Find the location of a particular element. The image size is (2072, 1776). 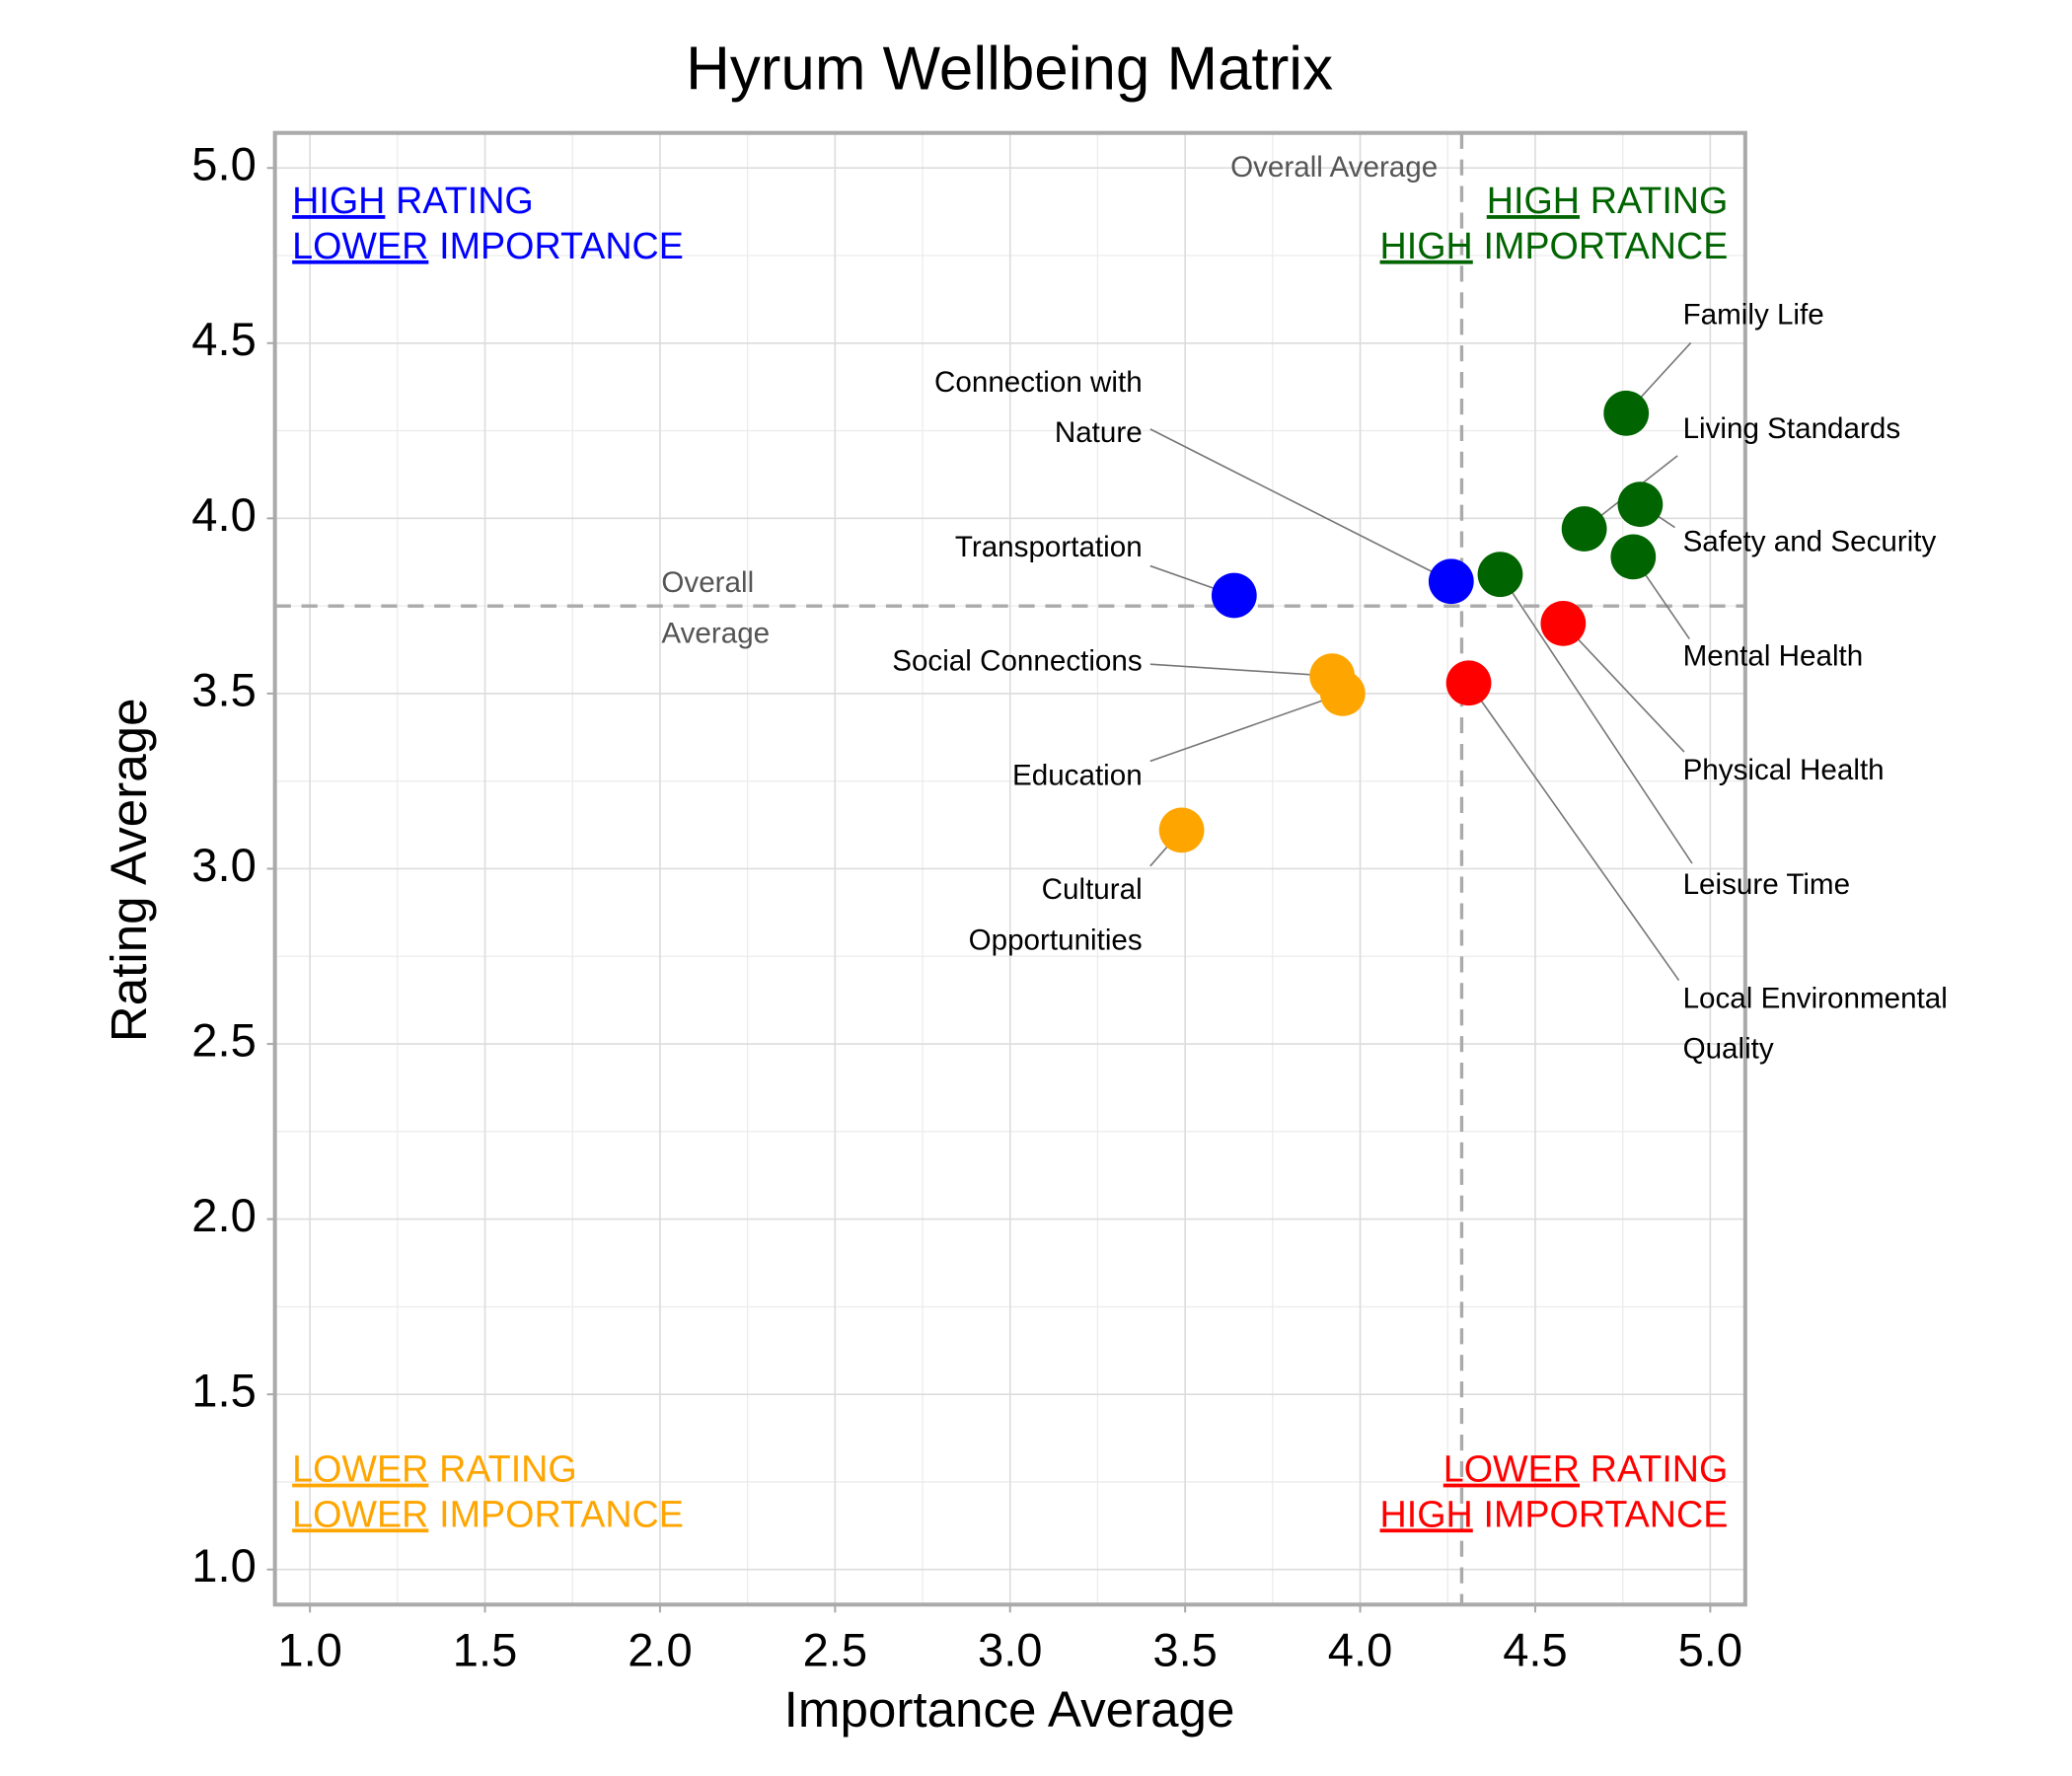

x-tick-label: 4.5 is located at coordinates (1535, 1649).